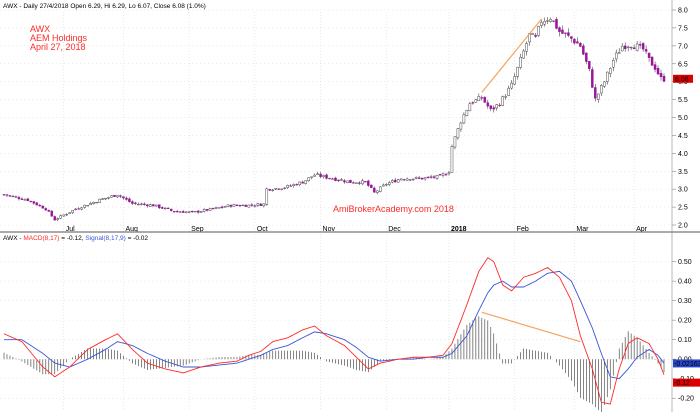 This screenshot has height=417, width=700. Describe the element at coordinates (685, 321) in the screenshot. I see `macd-y-tick-label: 0.20` at that location.